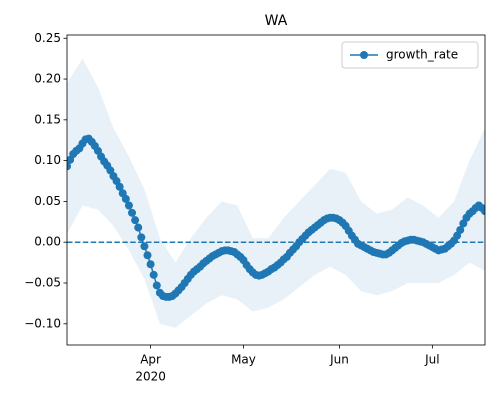  What do you see at coordinates (42, 283) in the screenshot?
I see `y-tick-label: −0.05` at bounding box center [42, 283].